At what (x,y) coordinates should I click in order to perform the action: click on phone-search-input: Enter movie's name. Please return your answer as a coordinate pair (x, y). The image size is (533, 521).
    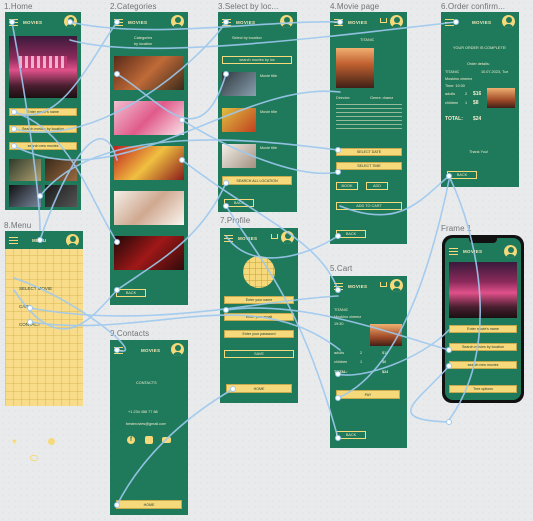
    Looking at the image, I should click on (483, 329).